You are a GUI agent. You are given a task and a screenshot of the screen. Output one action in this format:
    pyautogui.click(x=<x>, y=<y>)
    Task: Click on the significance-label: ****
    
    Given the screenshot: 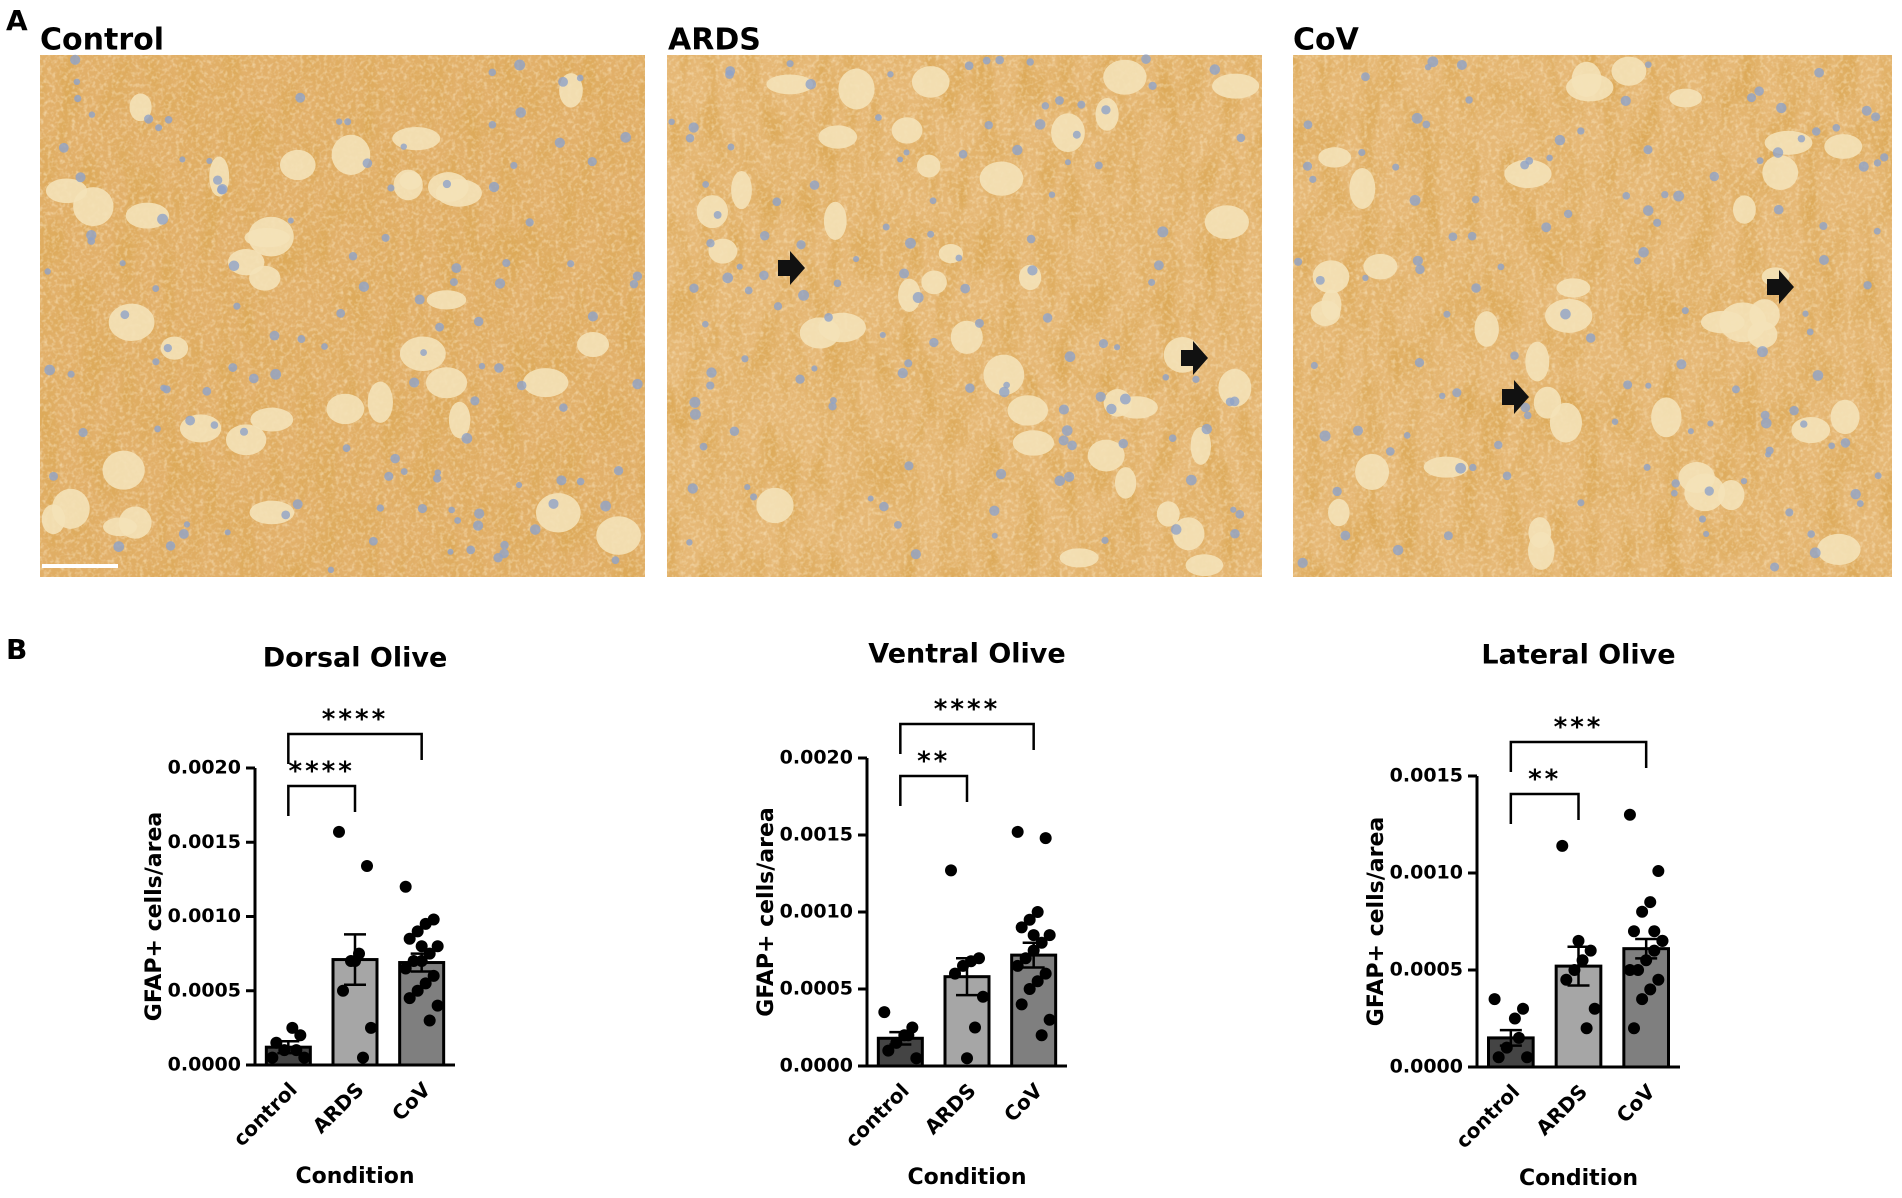 What is the action you would take?
    pyautogui.click(x=321, y=772)
    